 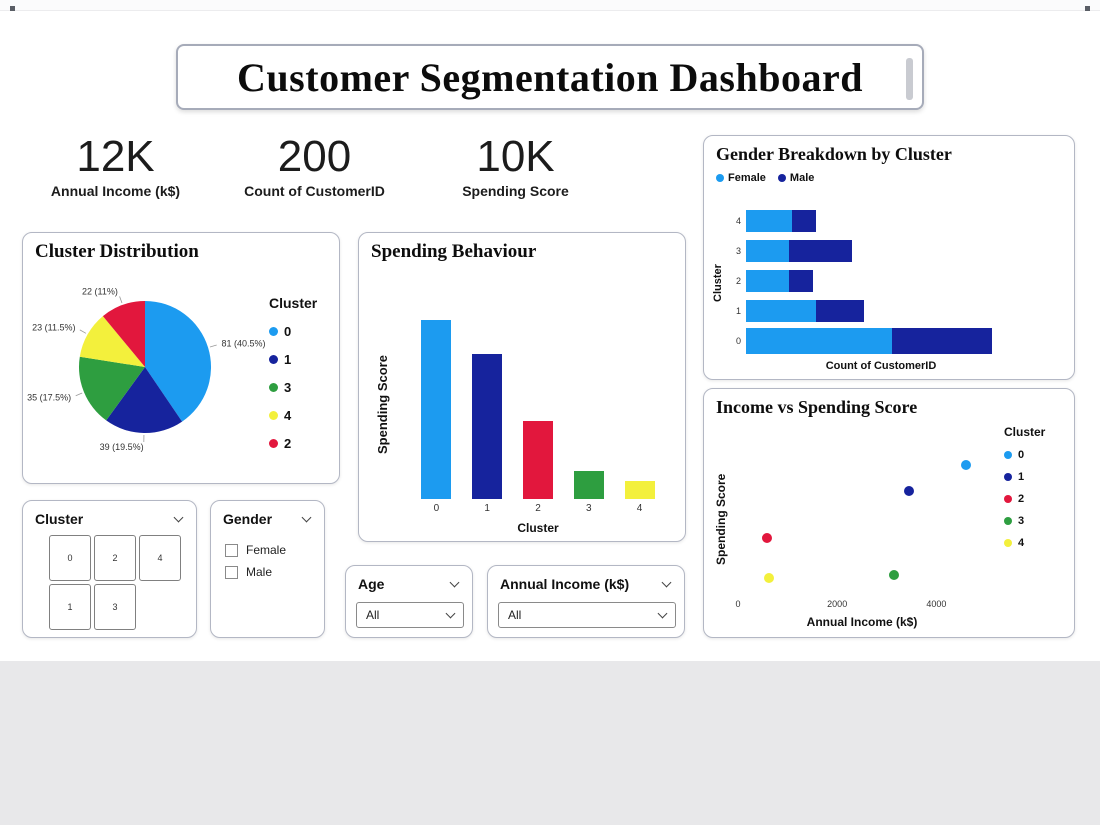 I want to click on gender-option-label: Female, so click(x=266, y=550).